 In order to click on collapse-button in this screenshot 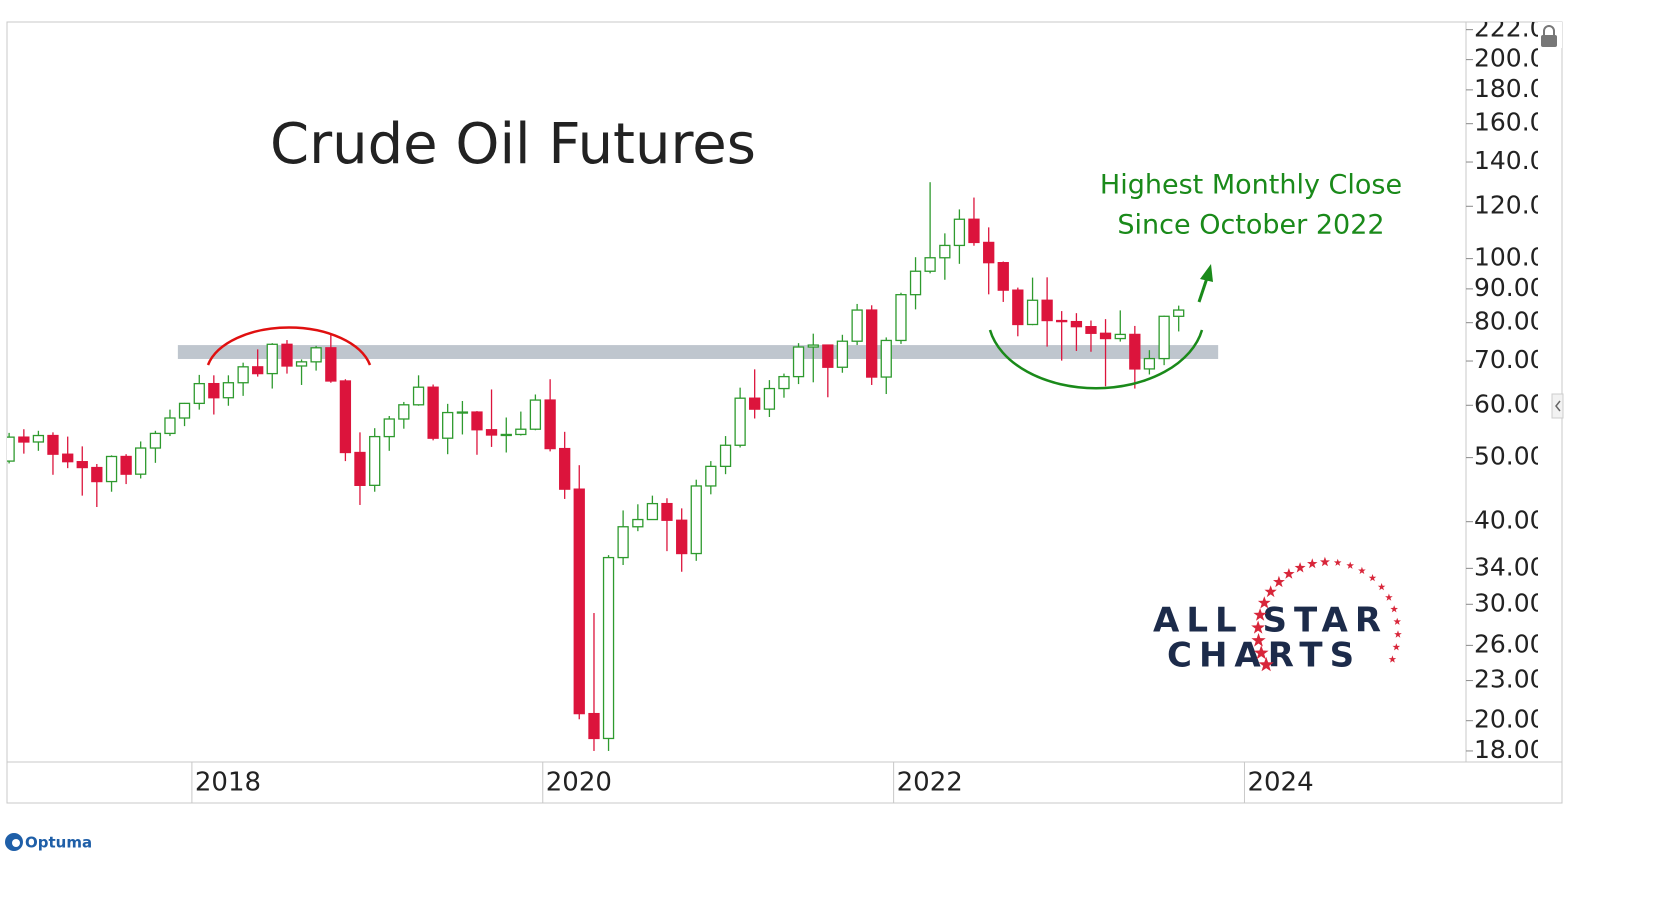, I will do `click(1557, 406)`.